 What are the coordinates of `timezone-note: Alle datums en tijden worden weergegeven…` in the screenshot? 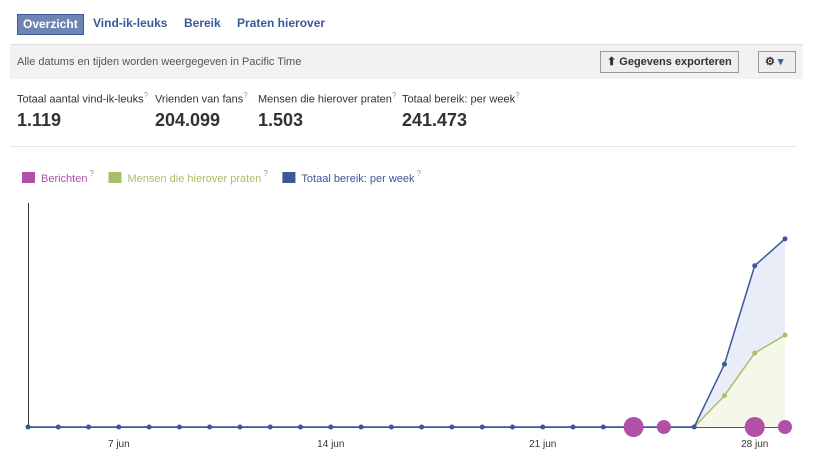 It's located at (159, 62).